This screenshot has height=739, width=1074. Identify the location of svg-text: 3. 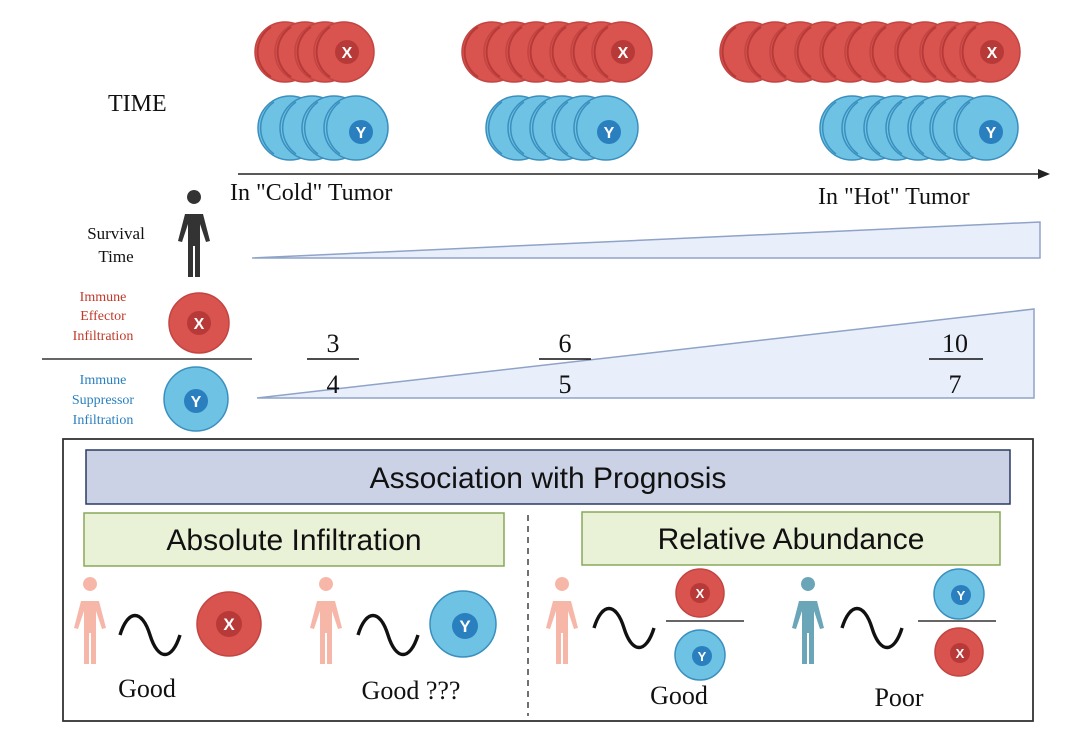
(333, 343).